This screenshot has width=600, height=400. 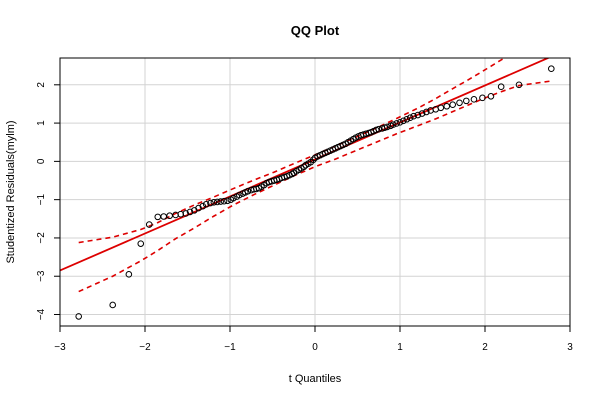 What do you see at coordinates (313, 339) in the screenshot?
I see `x-axis: −3 −2 −1 0 1 2 3` at bounding box center [313, 339].